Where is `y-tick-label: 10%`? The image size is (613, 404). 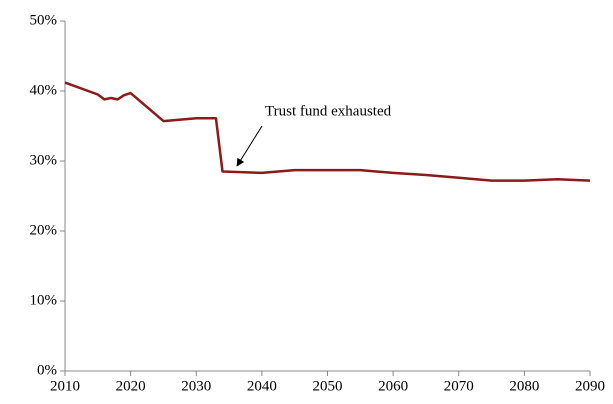
y-tick-label: 10% is located at coordinates (44, 300).